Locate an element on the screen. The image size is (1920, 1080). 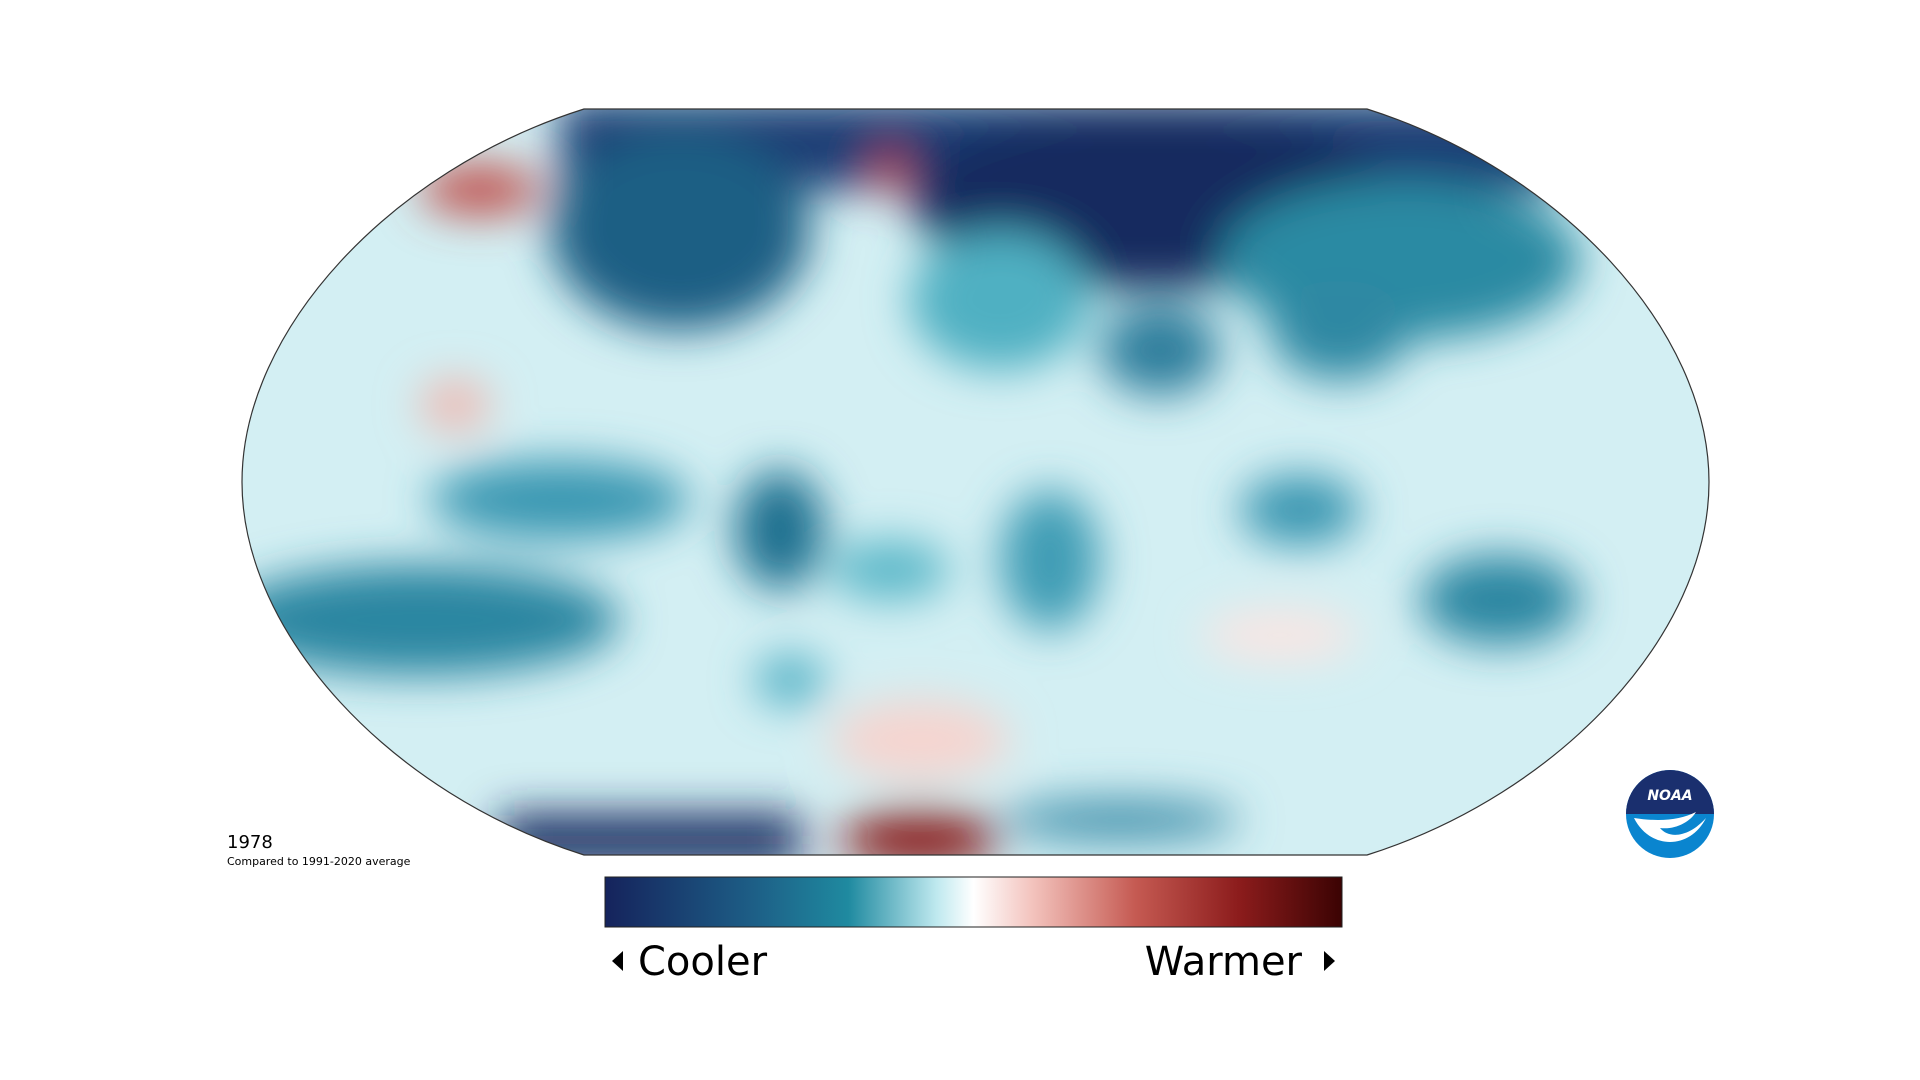
arrow-left is located at coordinates (617, 961).